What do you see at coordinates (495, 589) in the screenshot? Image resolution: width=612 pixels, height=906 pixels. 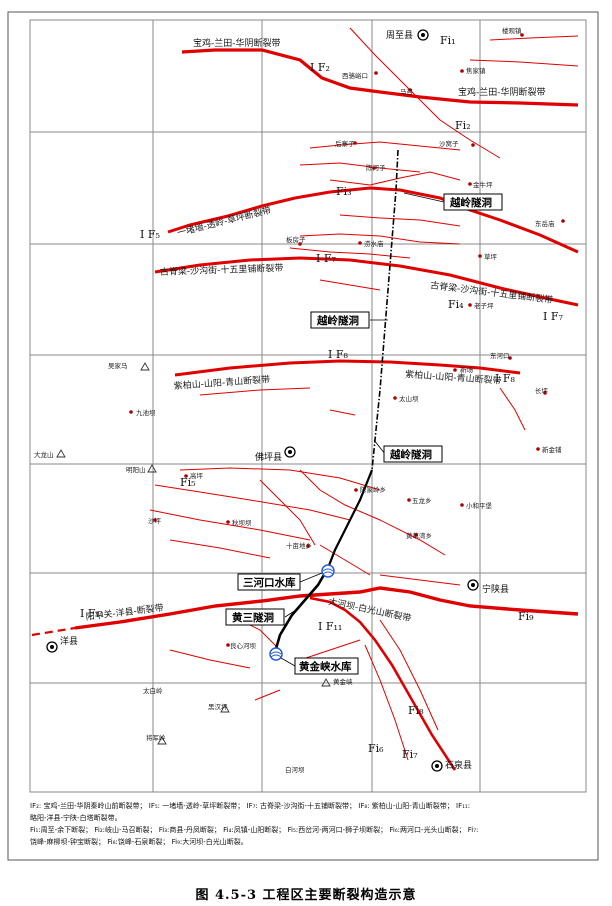 I see `label-ningshan: 宁陕县` at bounding box center [495, 589].